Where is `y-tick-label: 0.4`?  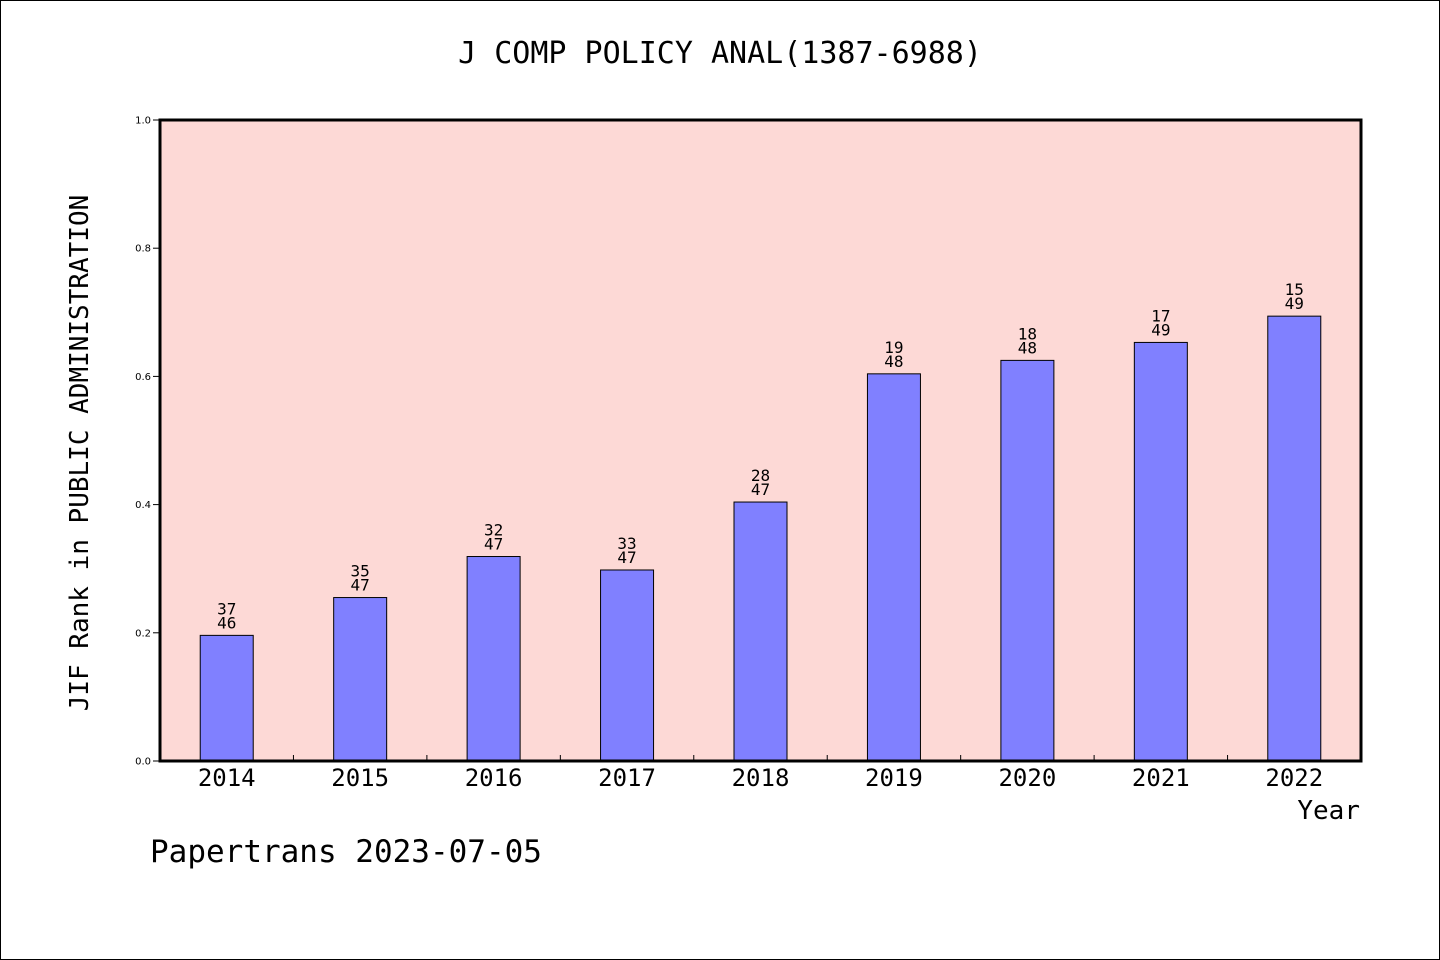 y-tick-label: 0.4 is located at coordinates (143, 505).